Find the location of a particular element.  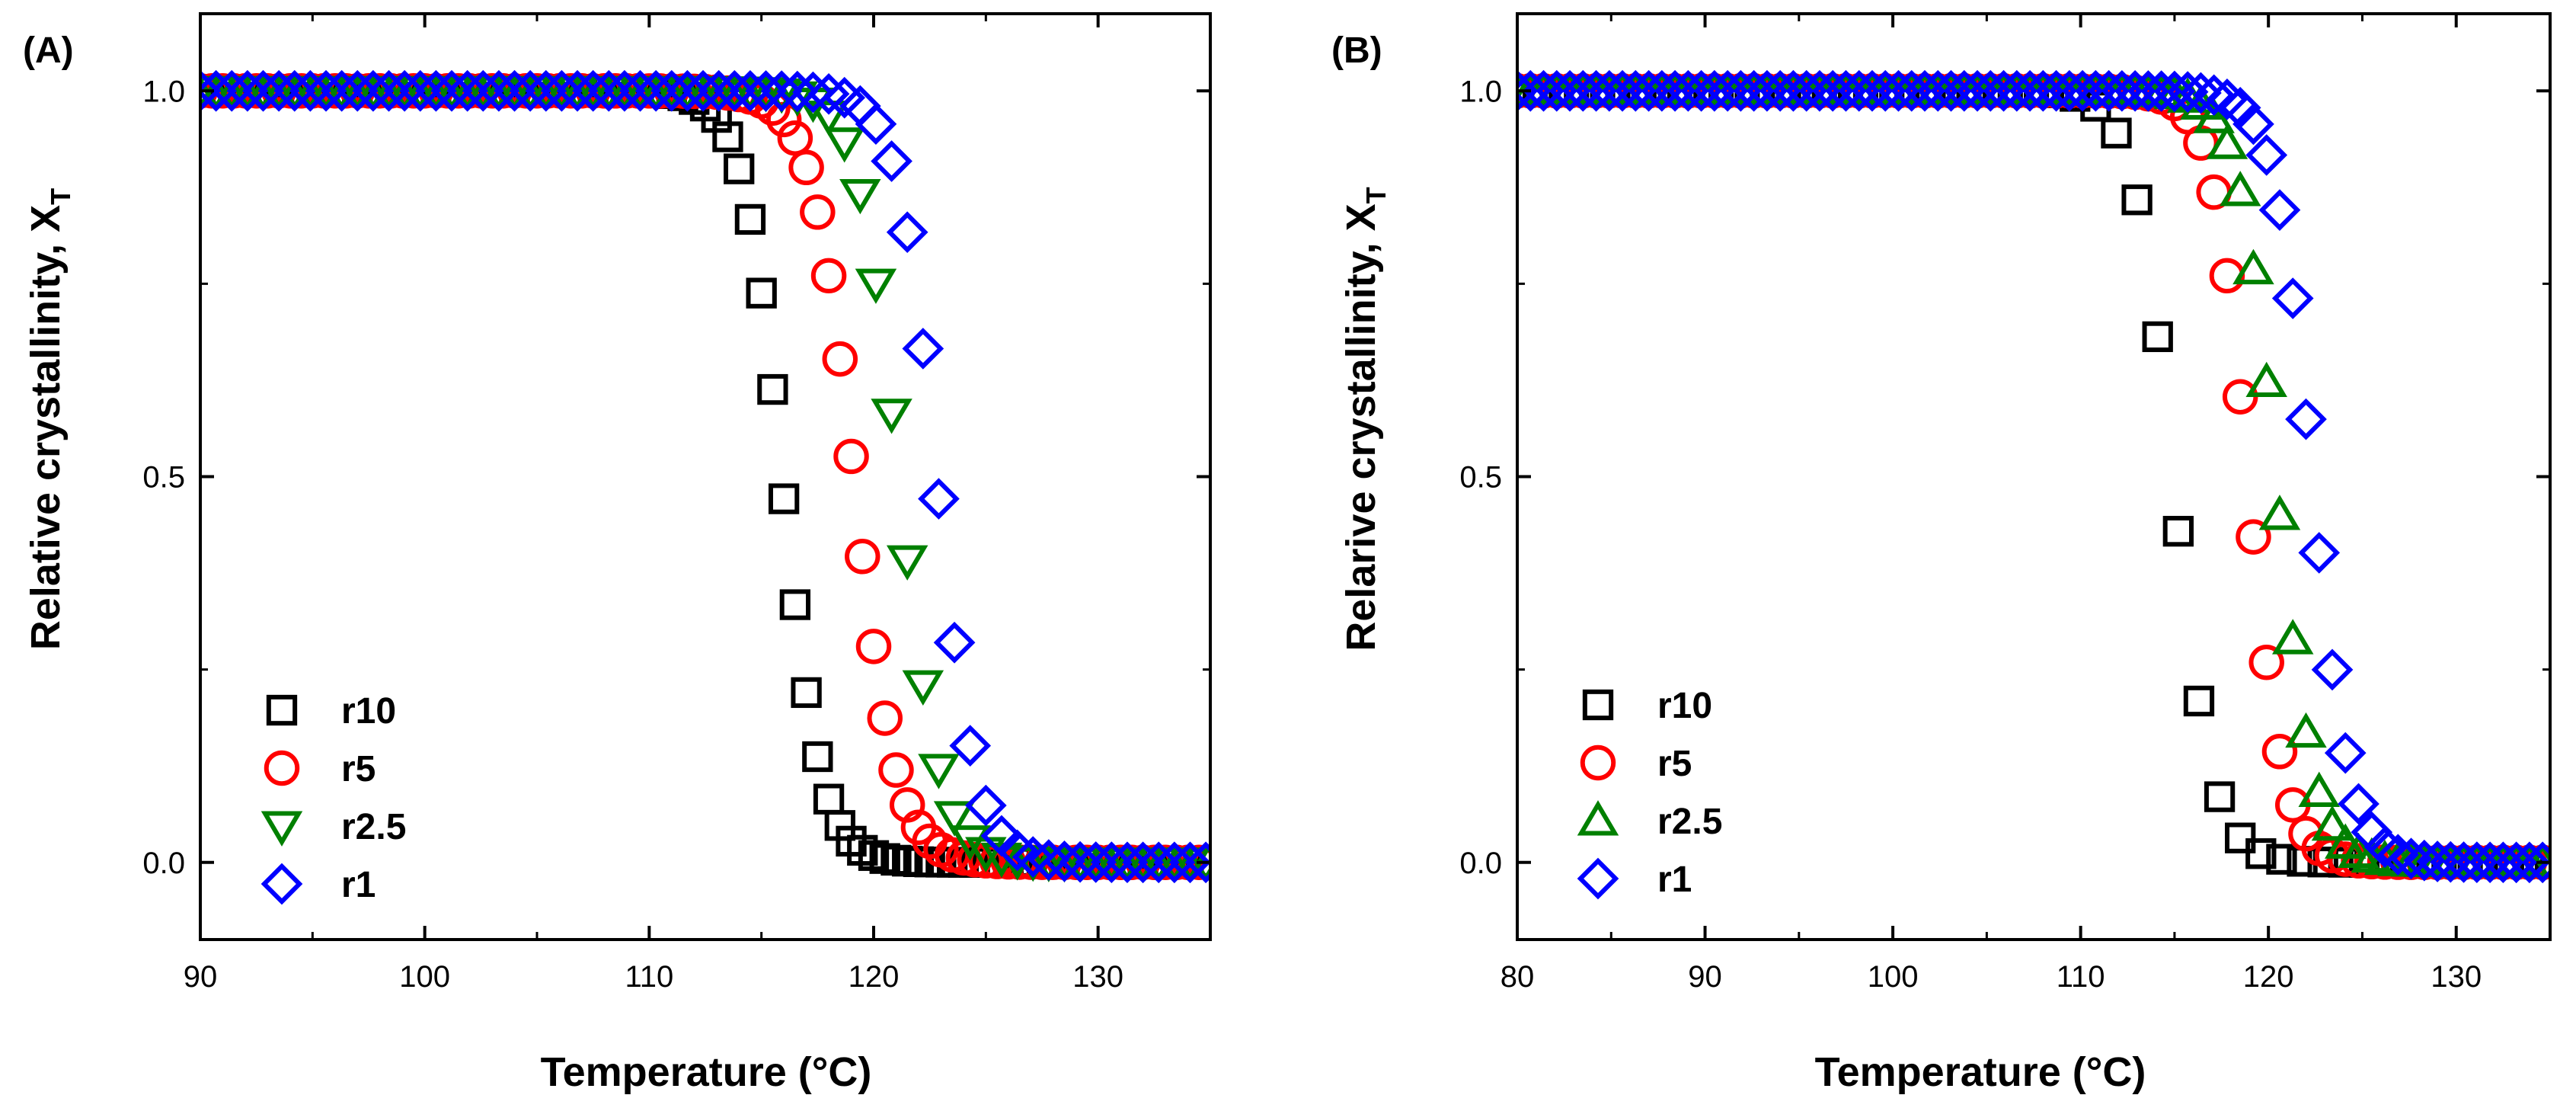

panel-label-a: (A) is located at coordinates (48, 50).